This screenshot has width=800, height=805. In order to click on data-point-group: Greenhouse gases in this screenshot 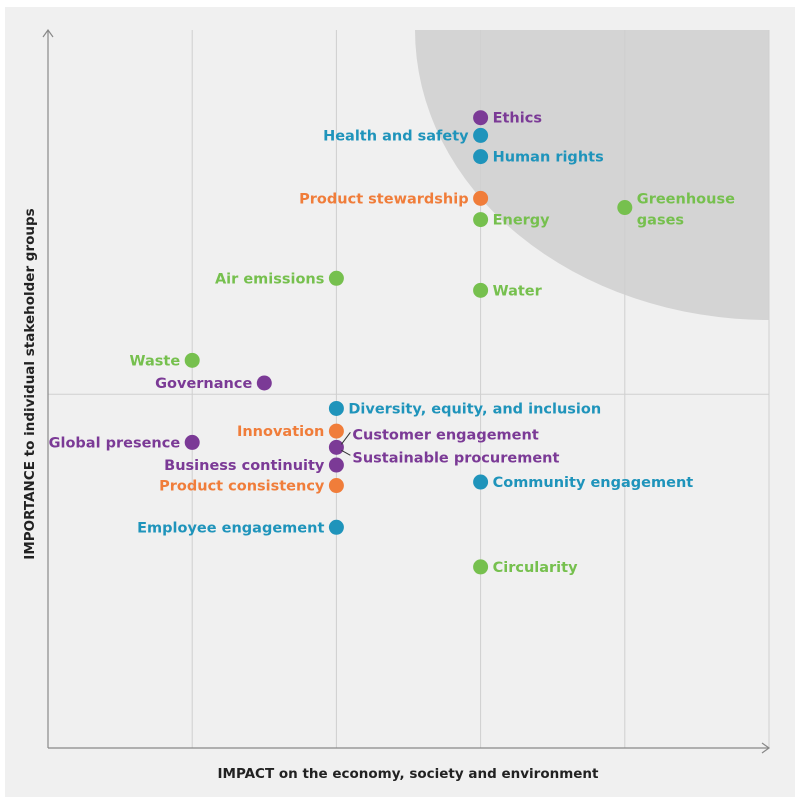, I will do `click(676, 210)`.